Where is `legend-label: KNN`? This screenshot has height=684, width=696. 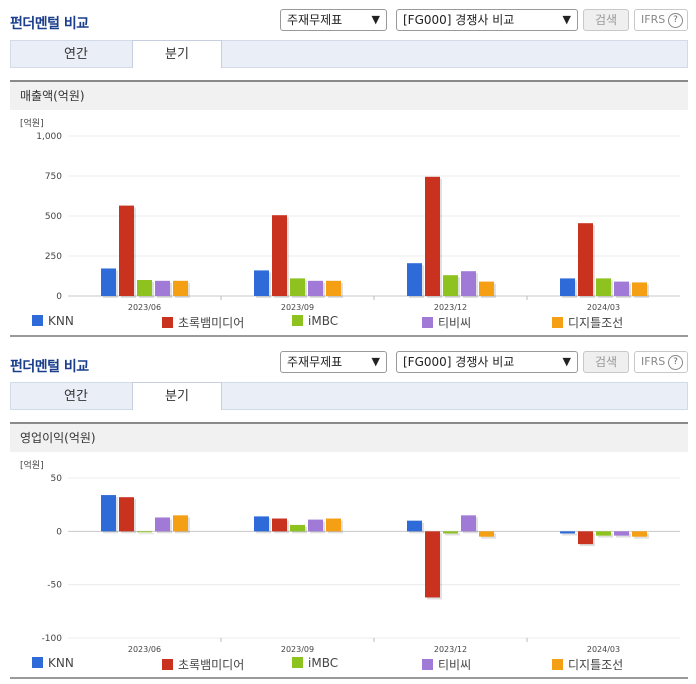
legend-label: KNN is located at coordinates (61, 321).